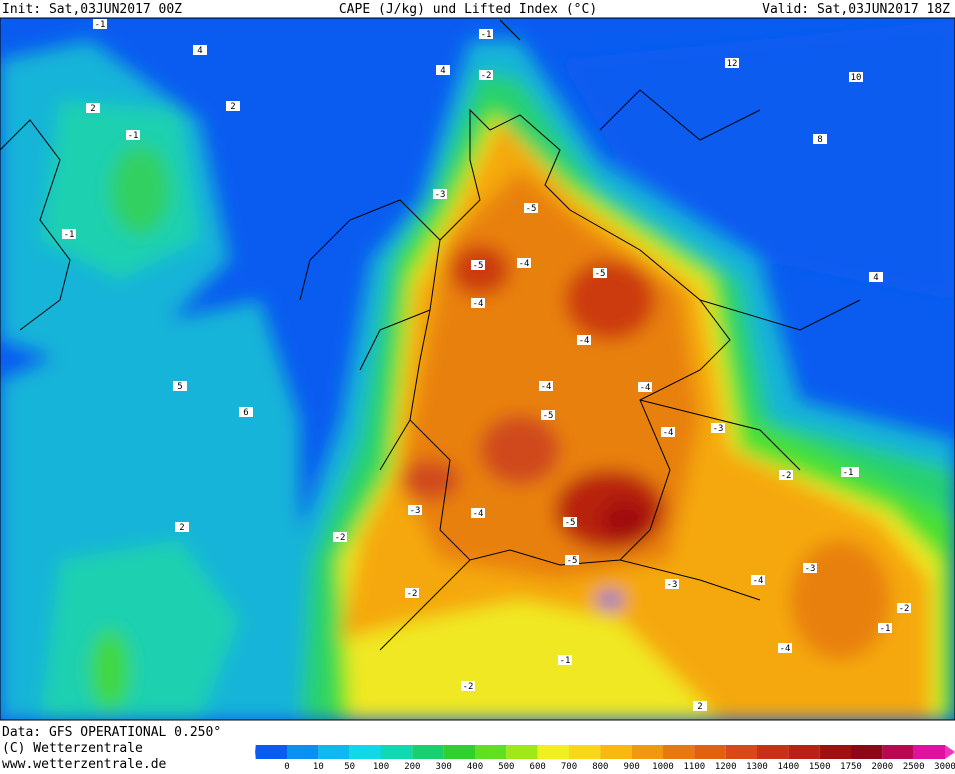  I want to click on colorbar-label: 50, so click(349, 766).